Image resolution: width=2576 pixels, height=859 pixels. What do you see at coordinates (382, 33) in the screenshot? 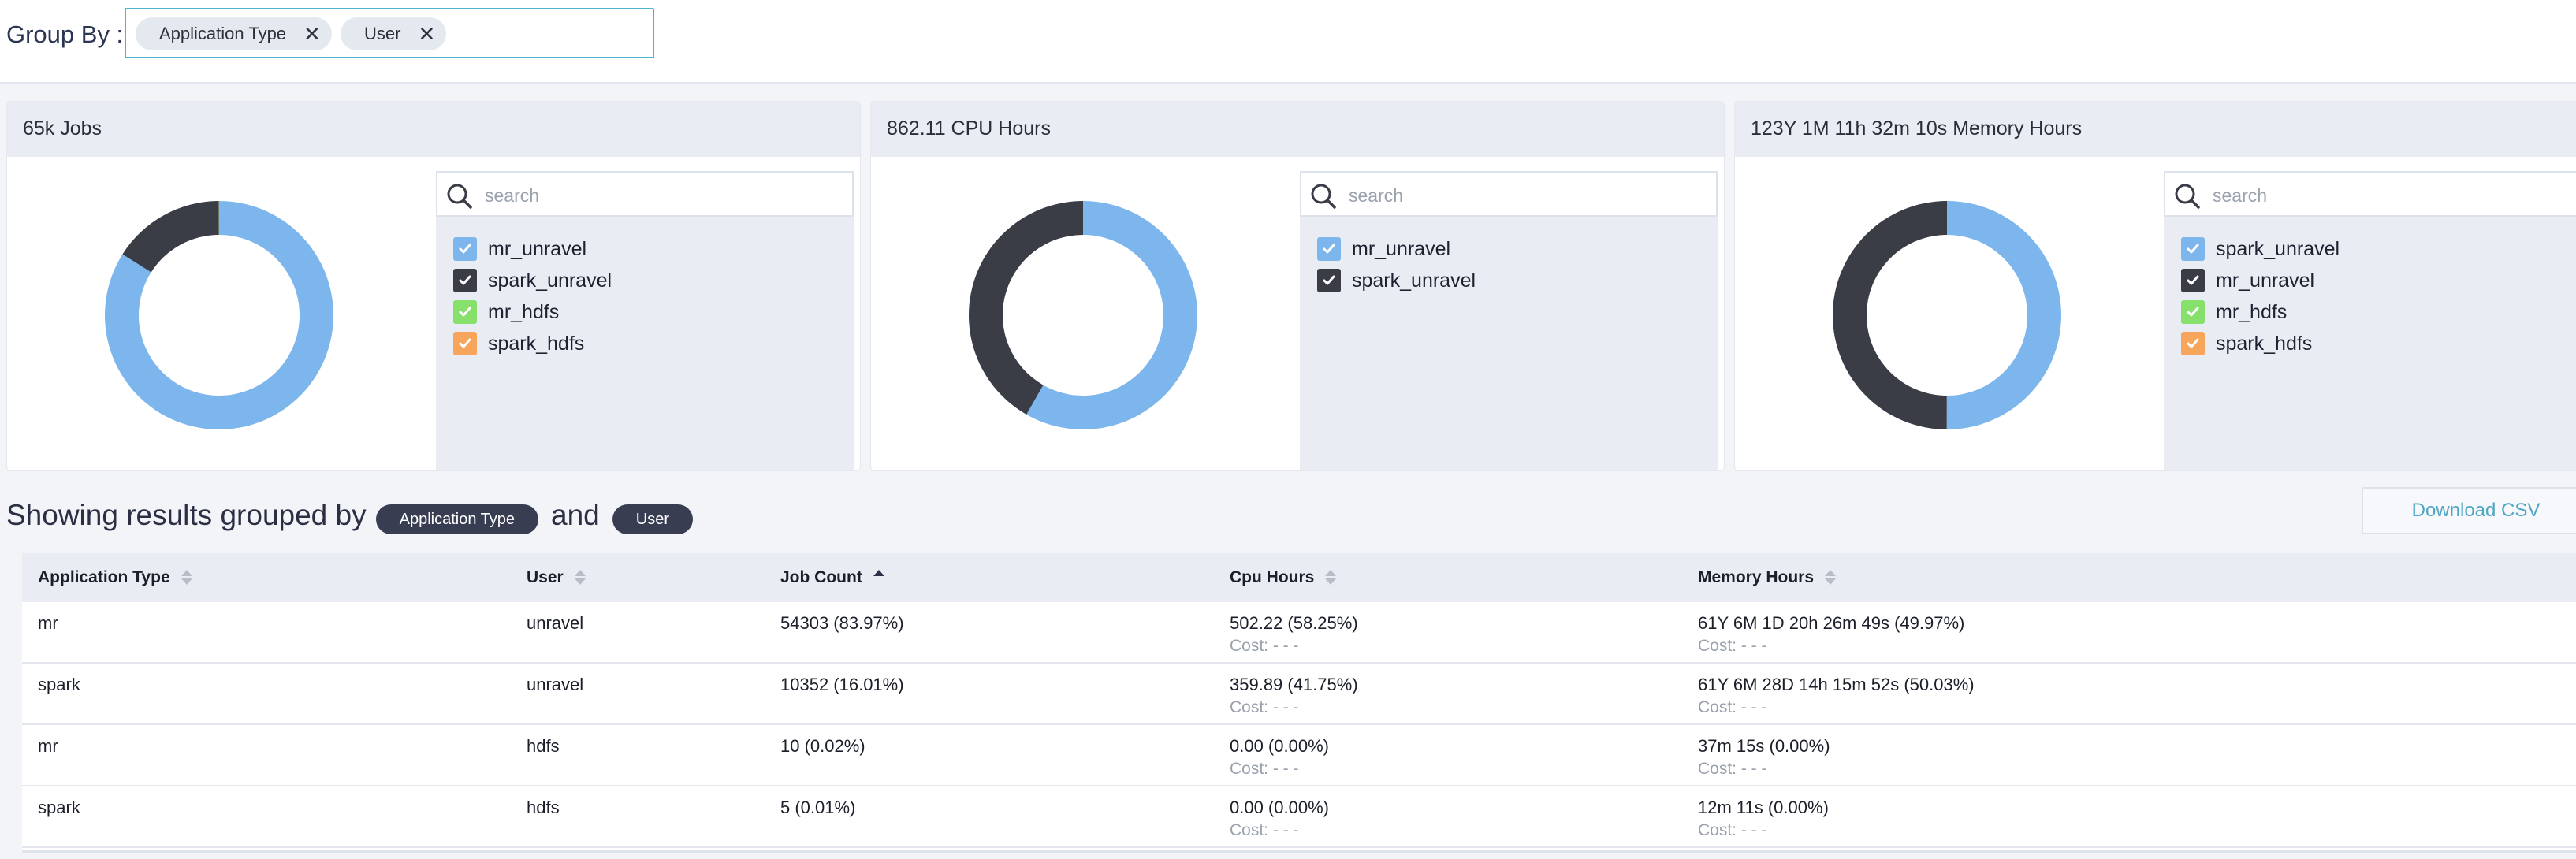
I see `chip-label: User` at bounding box center [382, 33].